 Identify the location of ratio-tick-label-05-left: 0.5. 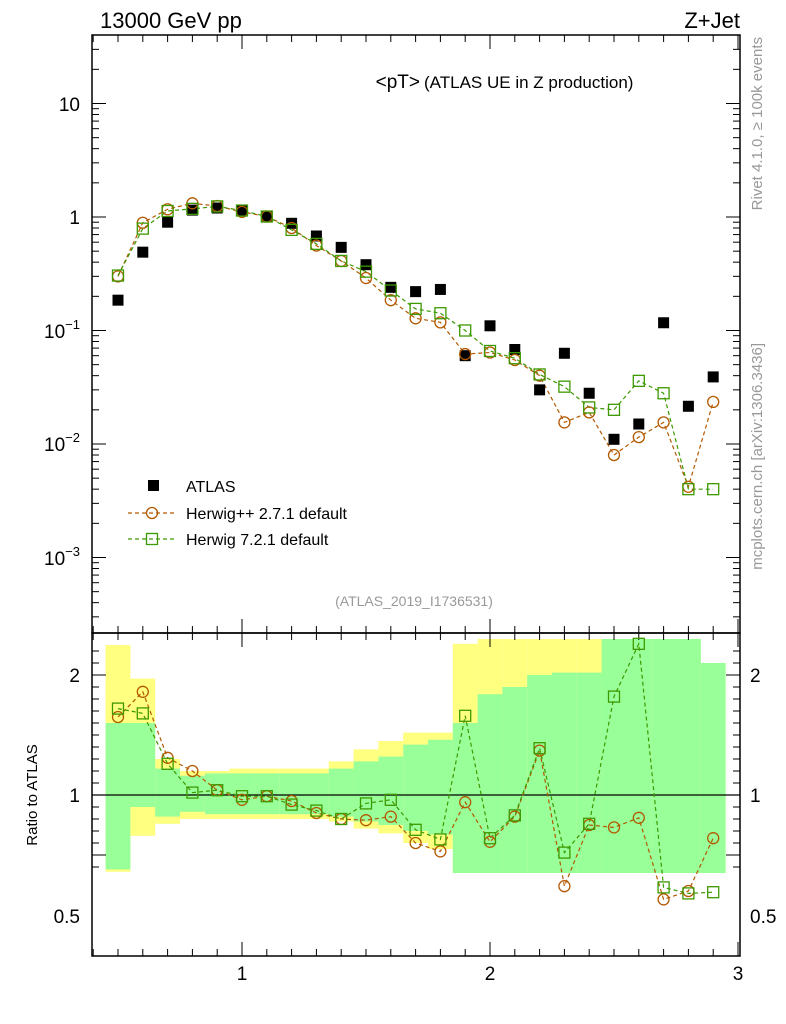
(67, 917).